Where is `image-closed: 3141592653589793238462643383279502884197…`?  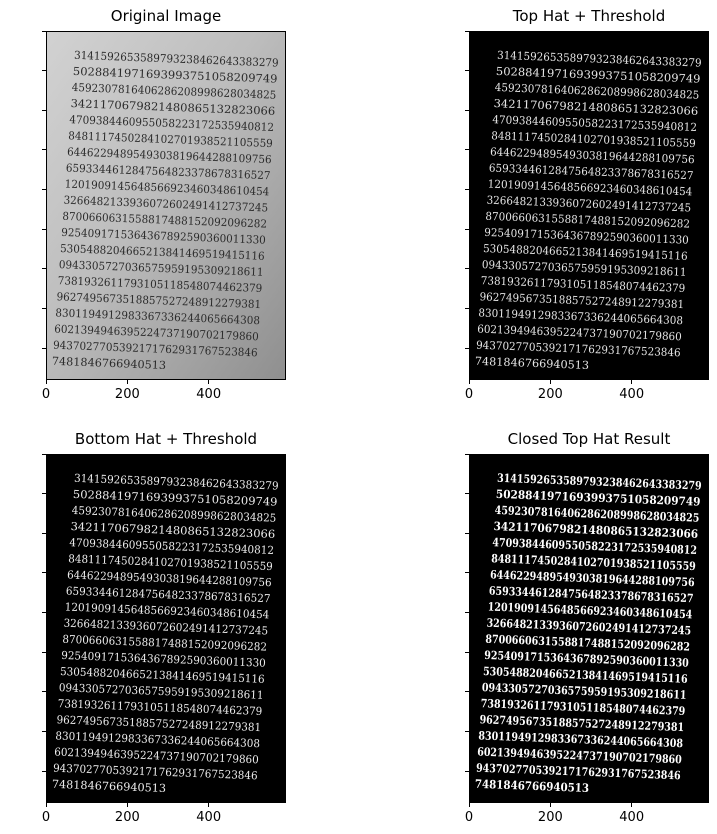
image-closed: 3141592653589793238462643383279502884197… is located at coordinates (589, 628).